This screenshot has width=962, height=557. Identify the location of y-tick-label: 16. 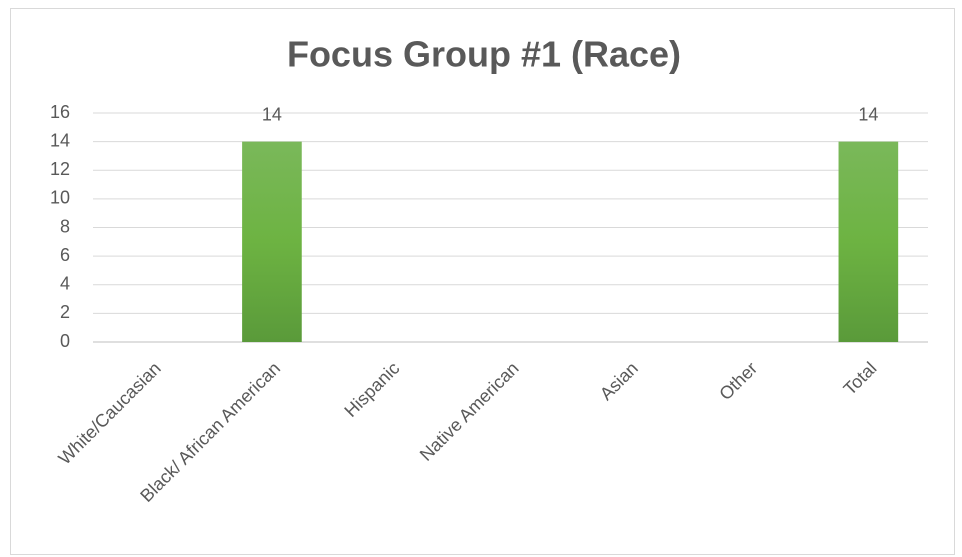
(60, 112).